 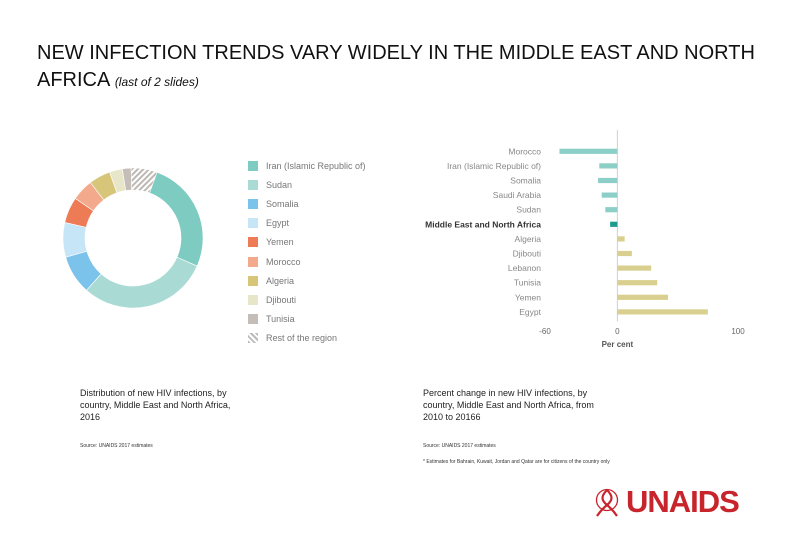 I want to click on legend-item: Iran (Islamic Republic of), so click(x=318, y=165).